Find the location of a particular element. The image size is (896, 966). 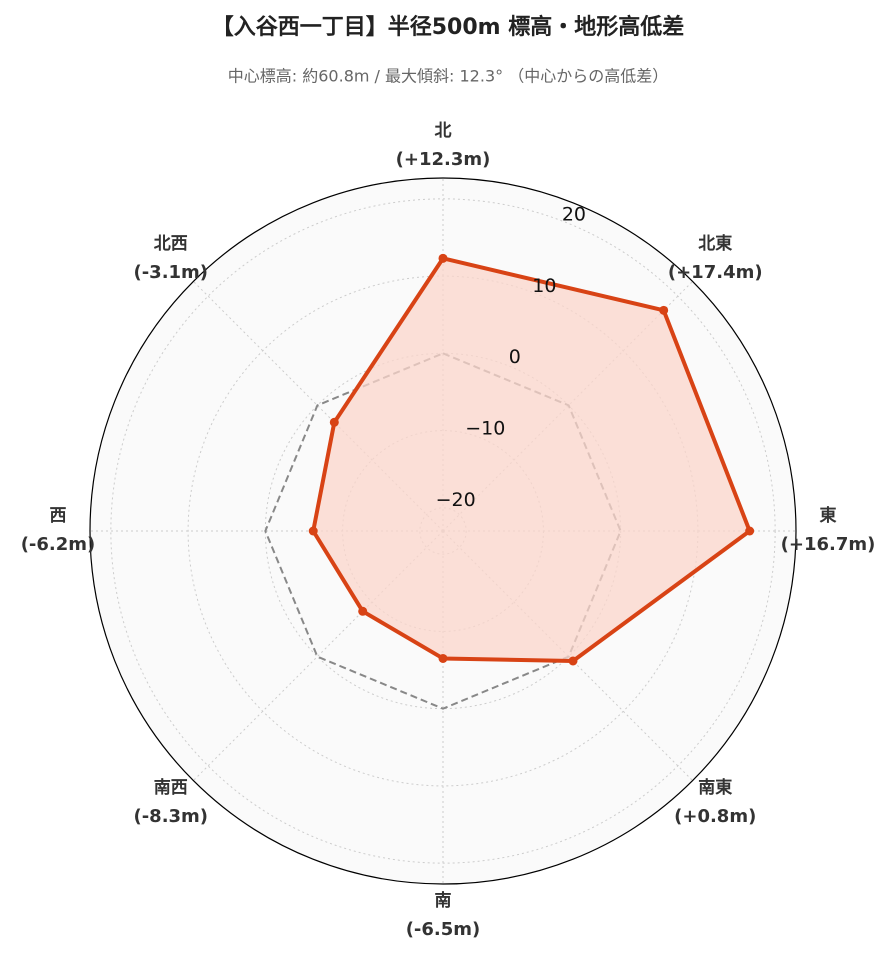

y-tick-label: 20 is located at coordinates (574, 214).